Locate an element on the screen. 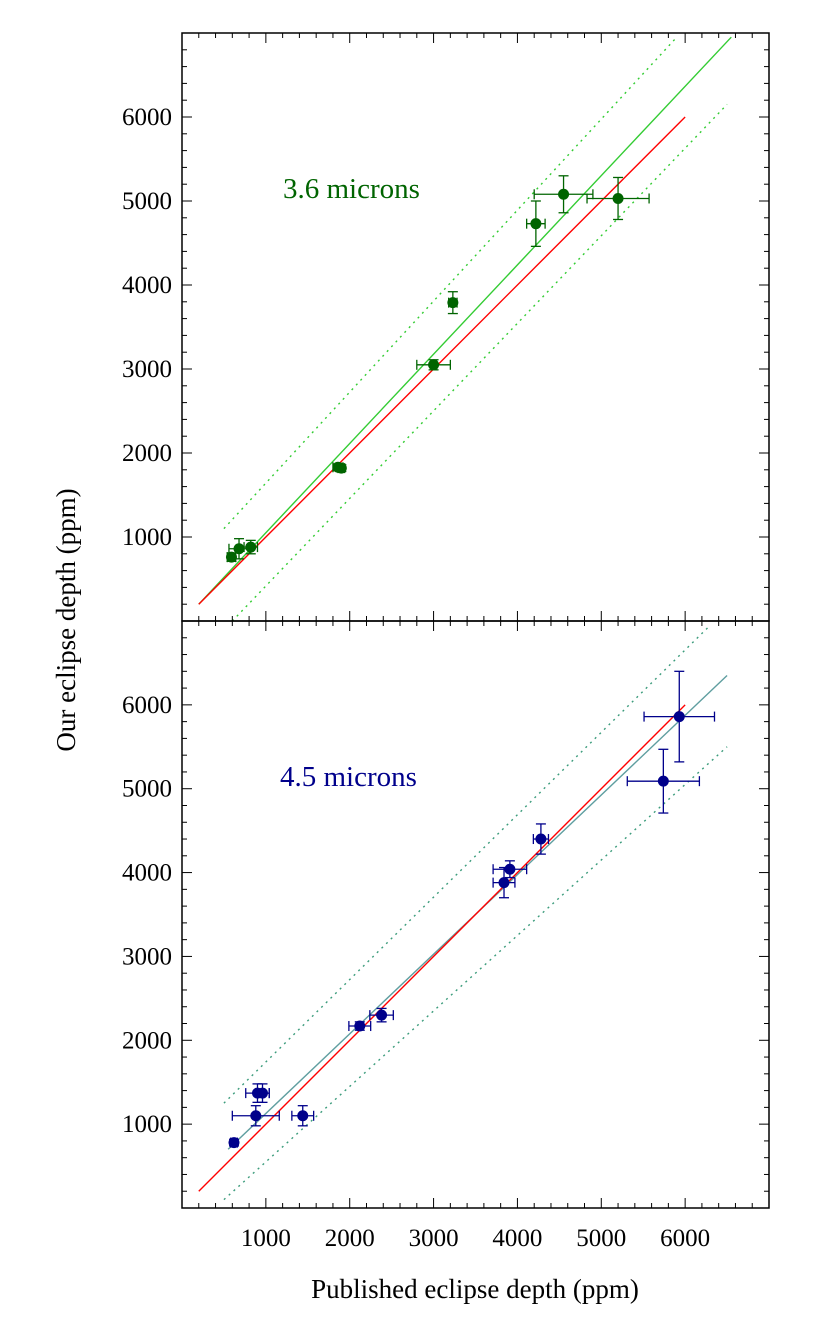  x-axis-title: Published eclipse depth (ppm) is located at coordinates (475, 1289).